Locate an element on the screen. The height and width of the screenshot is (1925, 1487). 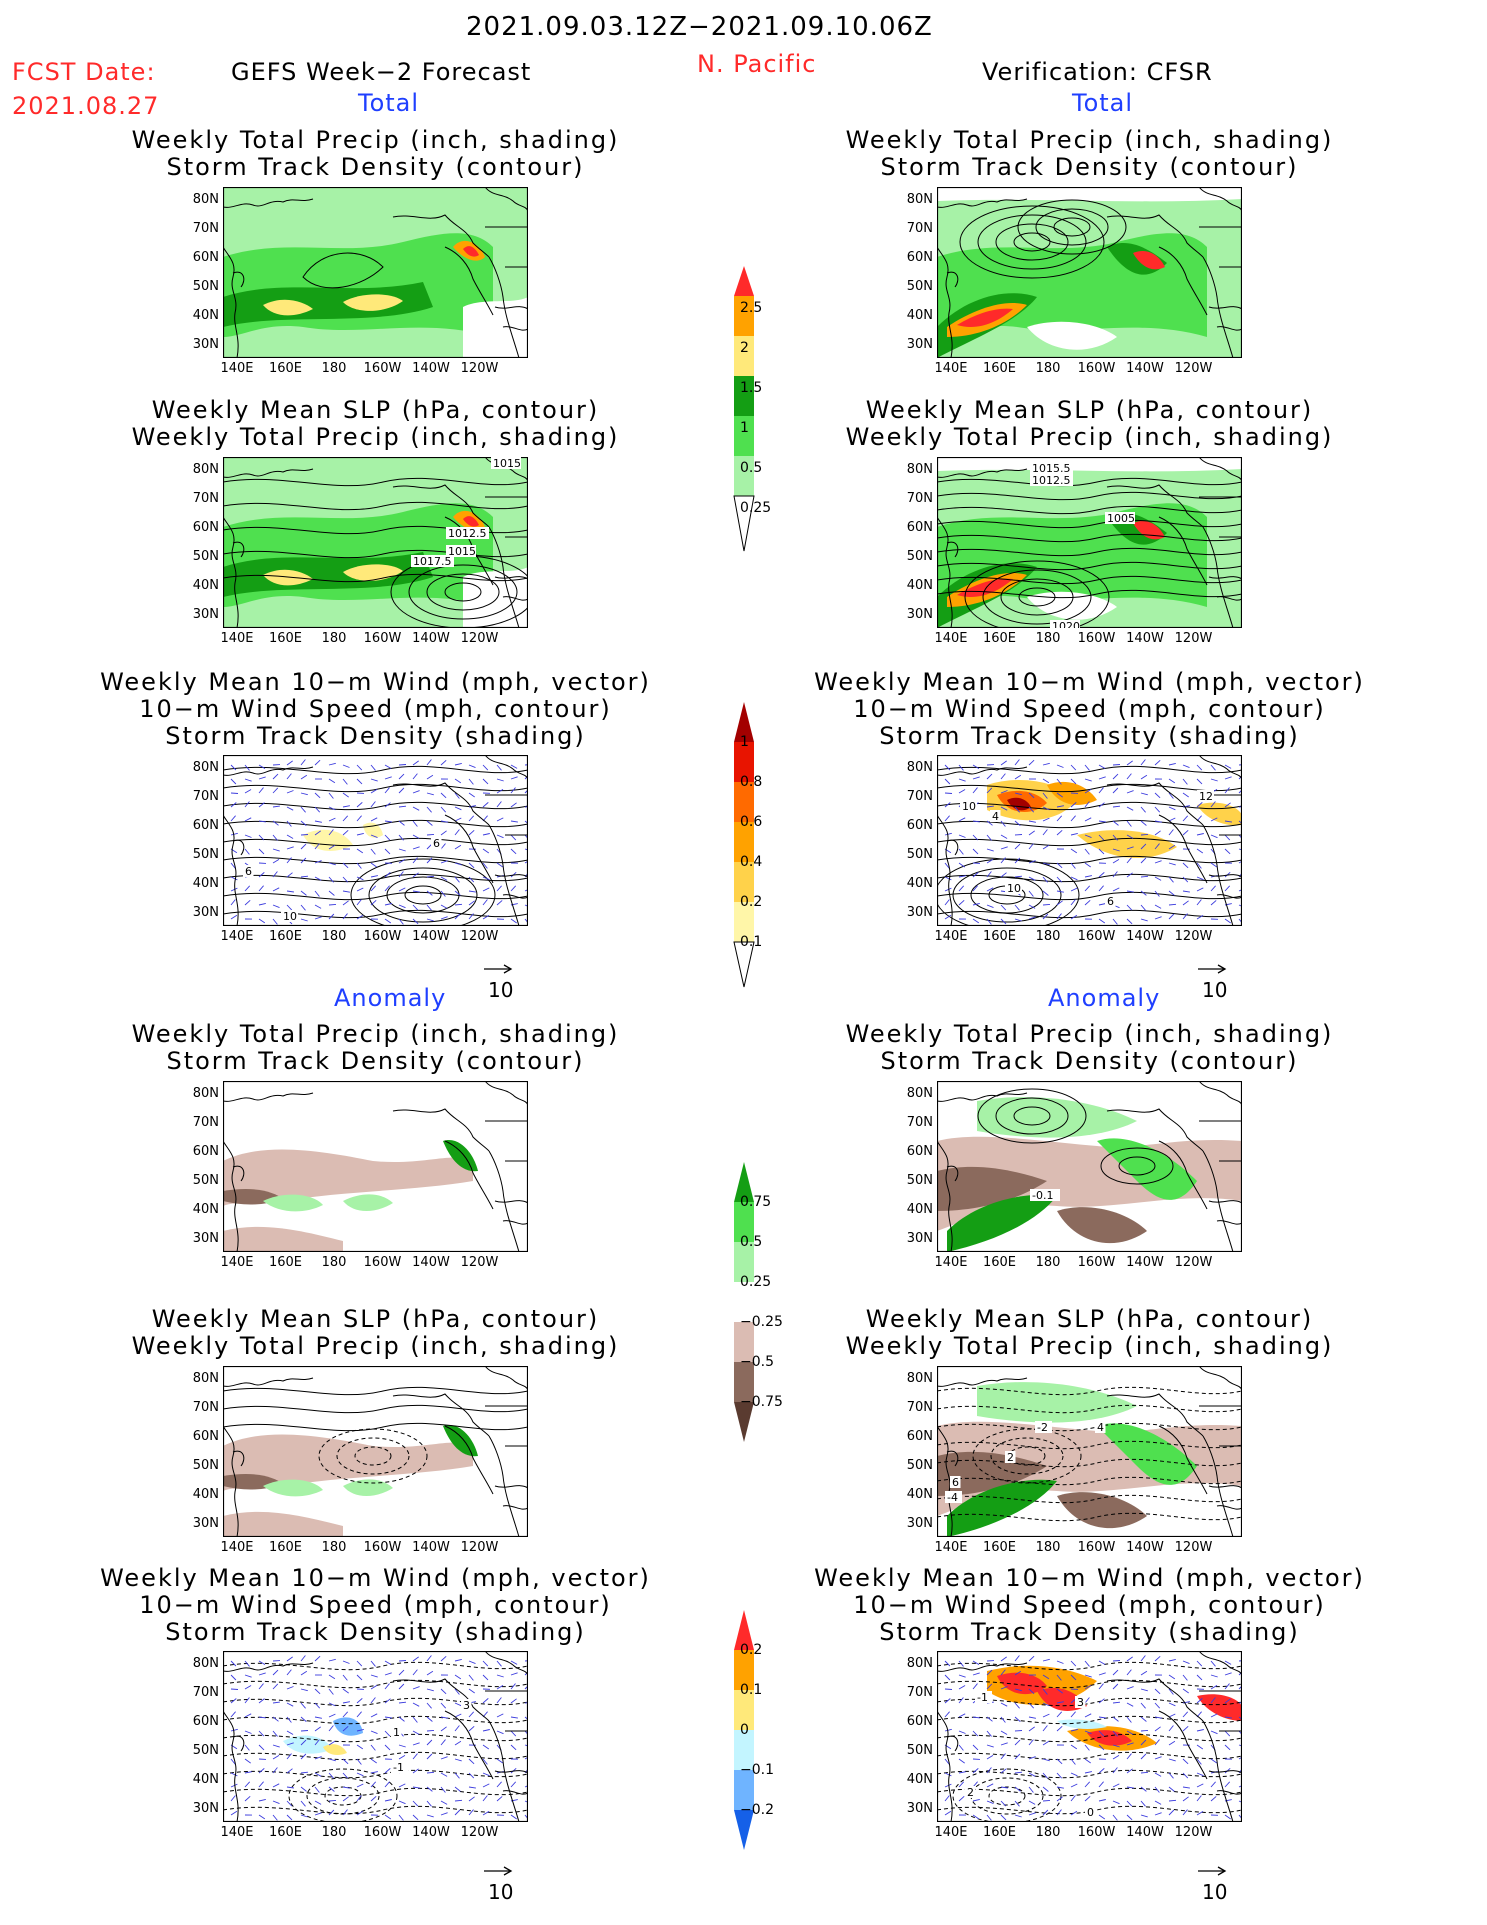
contour-label: 1005 is located at coordinates (1121, 518).